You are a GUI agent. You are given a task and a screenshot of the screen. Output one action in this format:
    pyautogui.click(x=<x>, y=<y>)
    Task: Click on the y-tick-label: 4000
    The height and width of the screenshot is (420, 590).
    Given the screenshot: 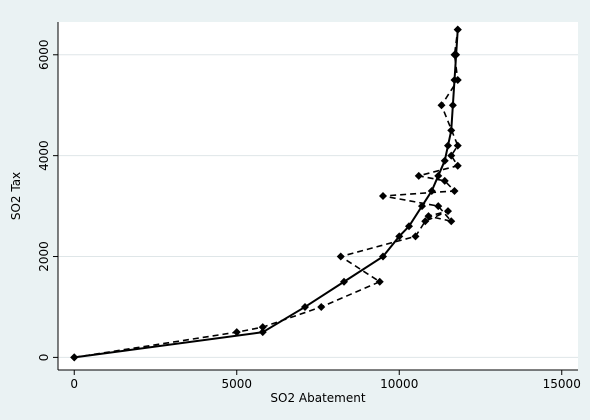 What is the action you would take?
    pyautogui.click(x=44, y=155)
    